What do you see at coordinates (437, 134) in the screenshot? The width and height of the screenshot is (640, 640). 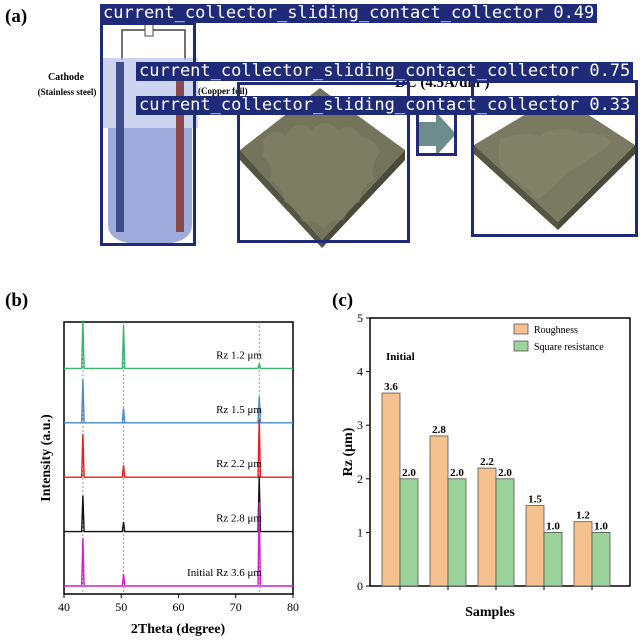 I see `process-arrow-icon` at bounding box center [437, 134].